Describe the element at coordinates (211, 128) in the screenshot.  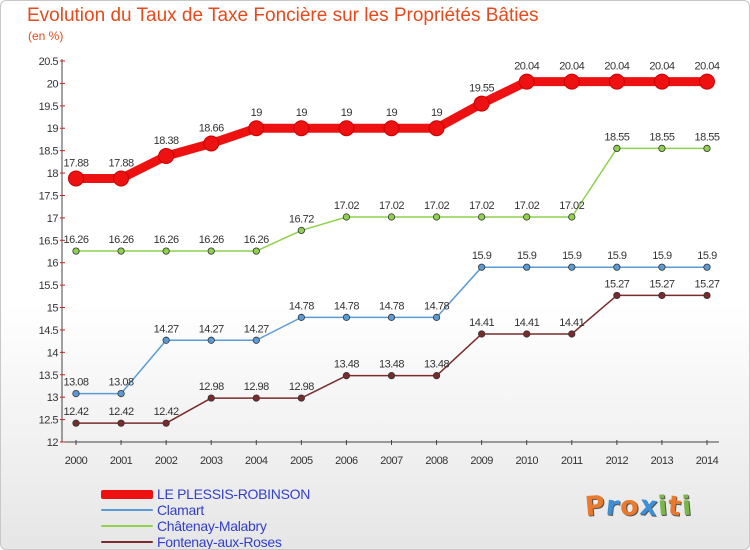
I see `data-label: 18.66` at that location.